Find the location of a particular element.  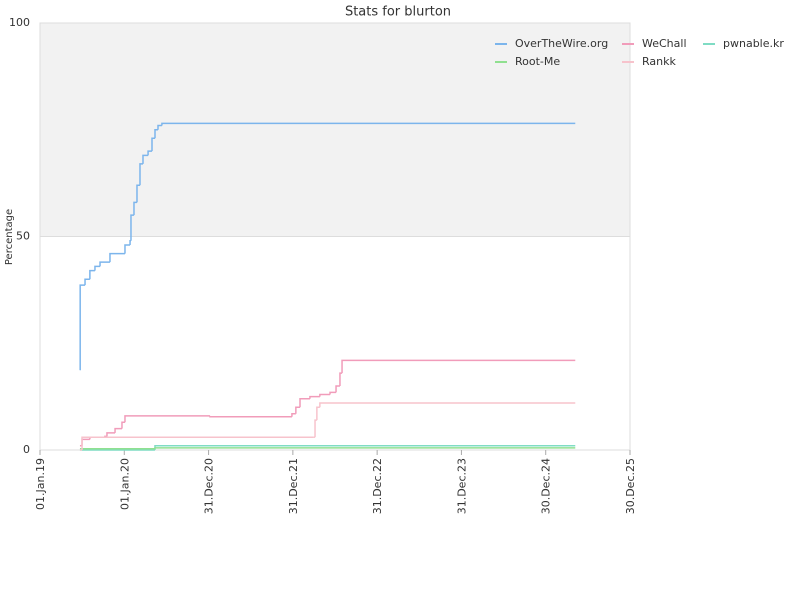

legend-label: OverTheWire.org is located at coordinates (561, 43).